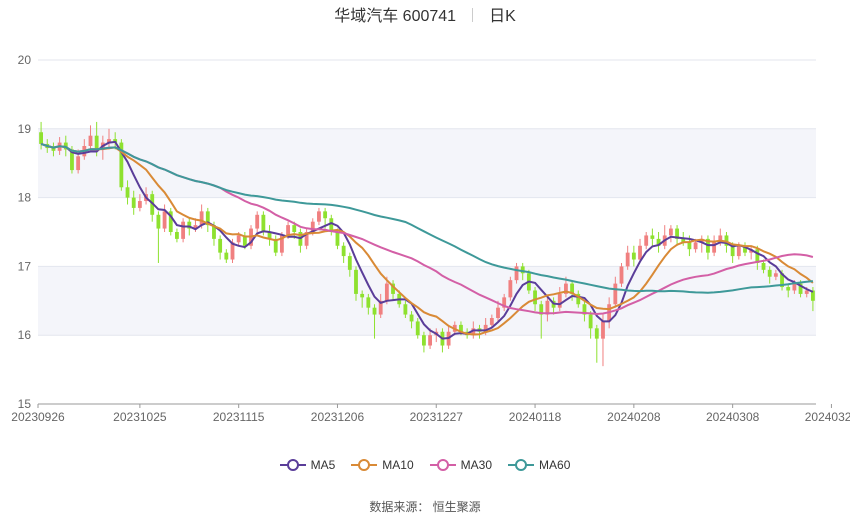  Describe the element at coordinates (323, 465) in the screenshot. I see `legend-label: MA5` at that location.